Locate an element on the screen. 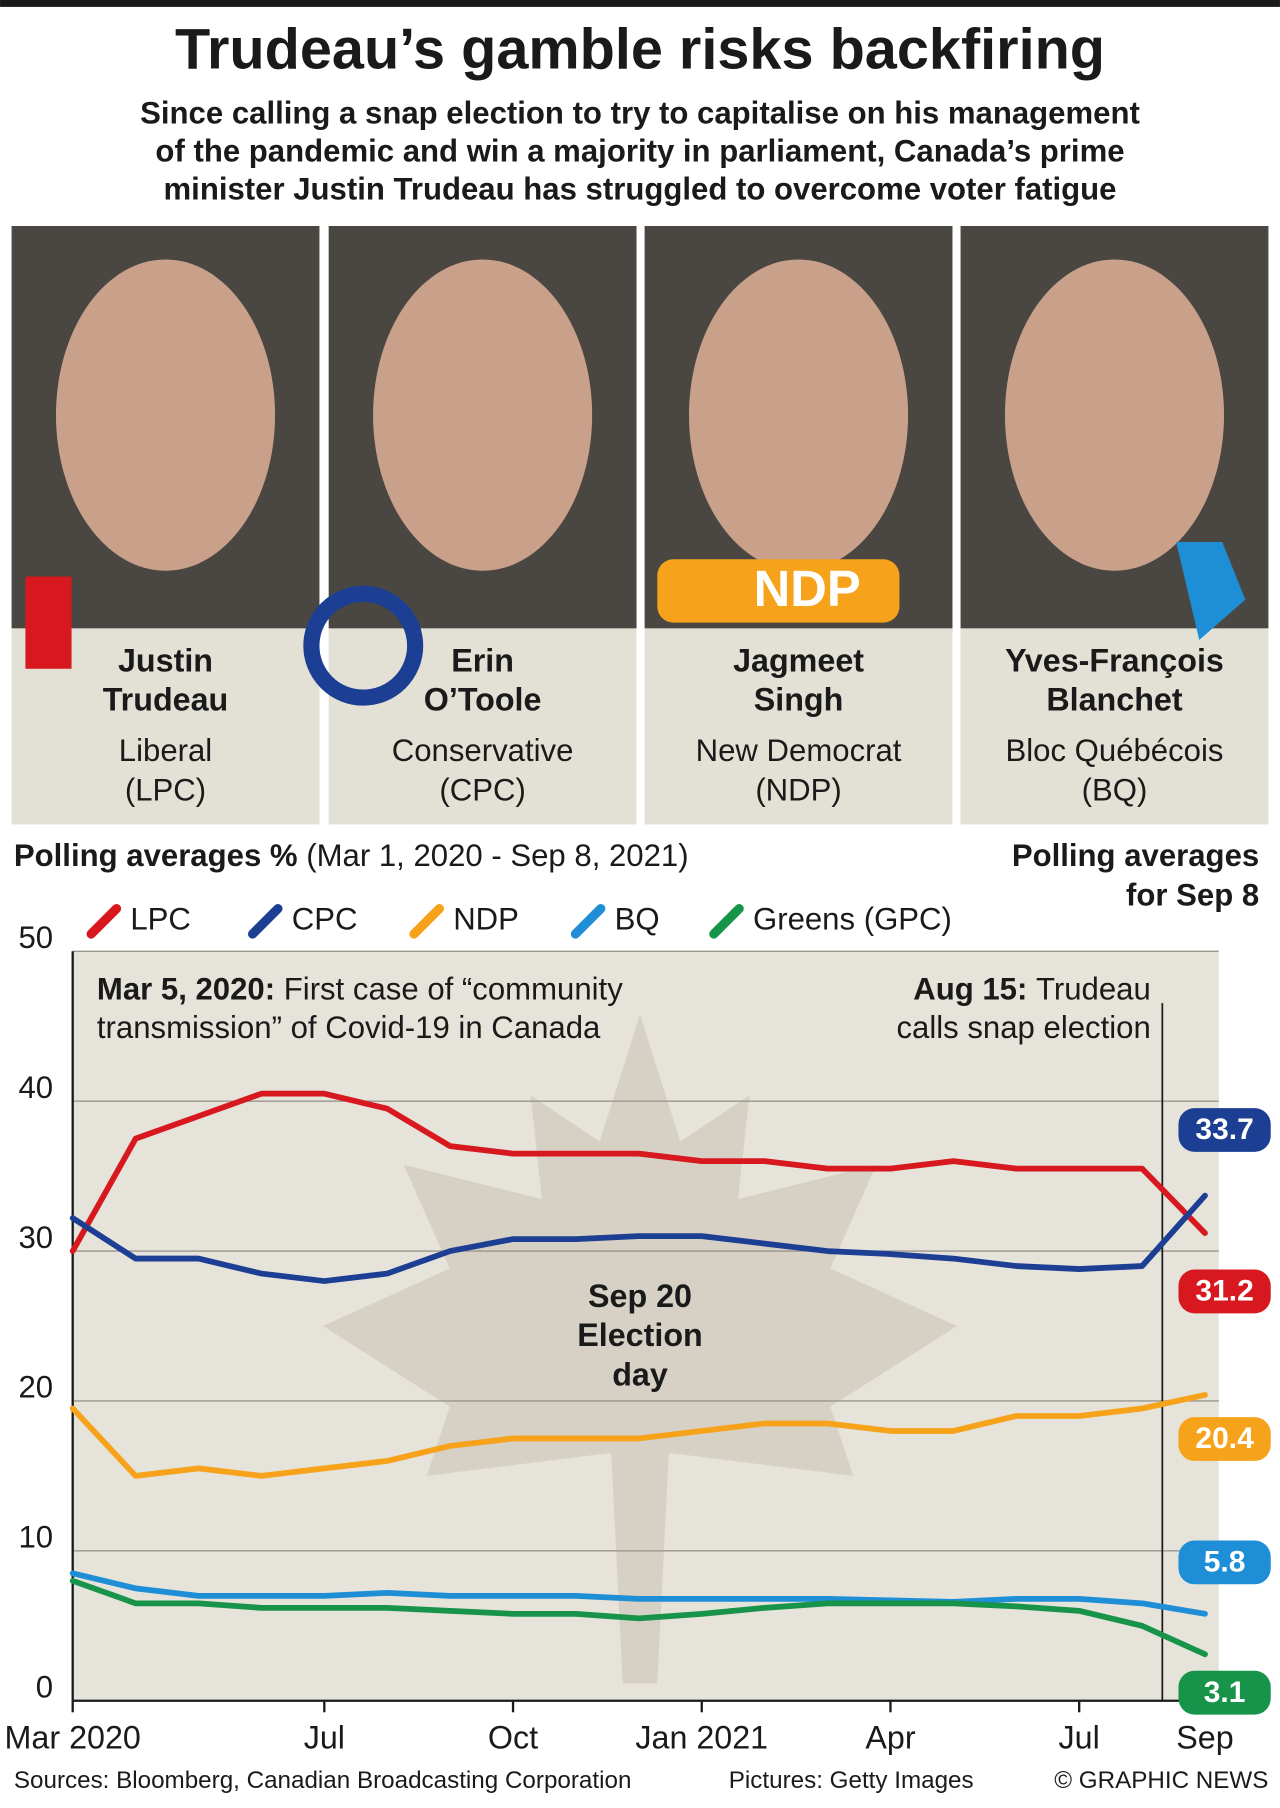 This screenshot has width=1280, height=1808. end-label-title: Polling averages is located at coordinates (1135, 855).